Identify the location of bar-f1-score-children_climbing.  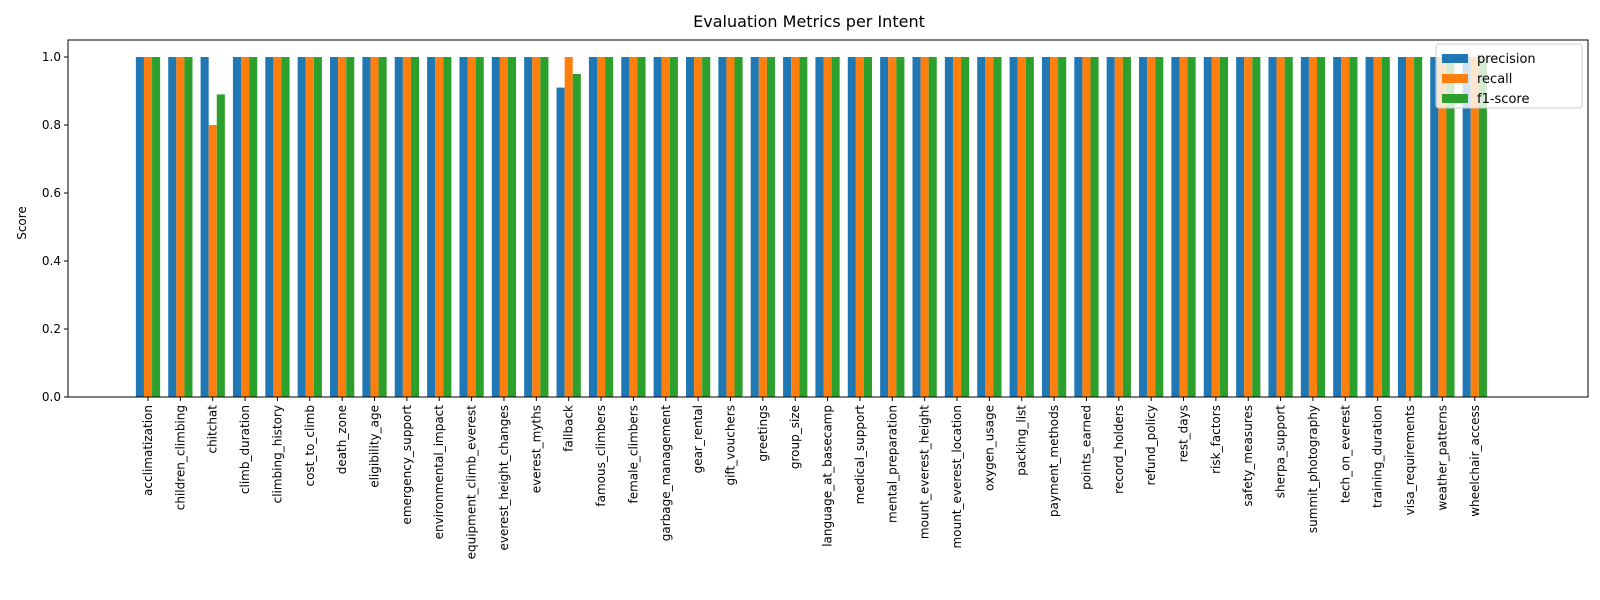
(188, 227).